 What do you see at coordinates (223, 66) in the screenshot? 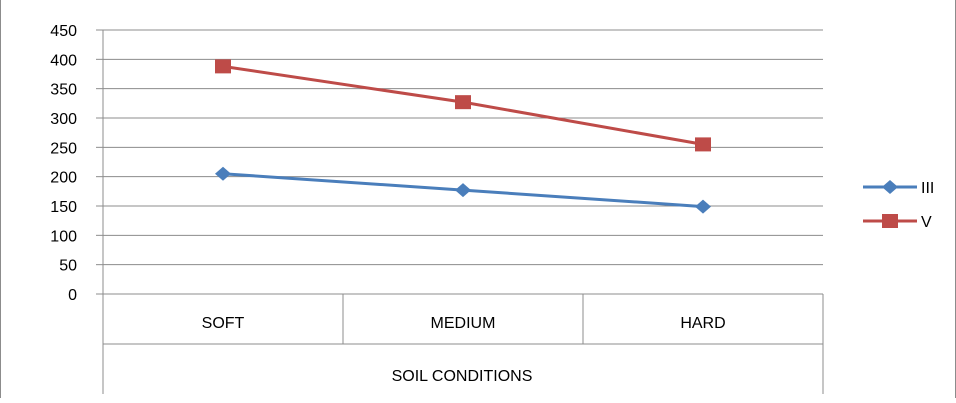
I see `data-point-V-soft` at bounding box center [223, 66].